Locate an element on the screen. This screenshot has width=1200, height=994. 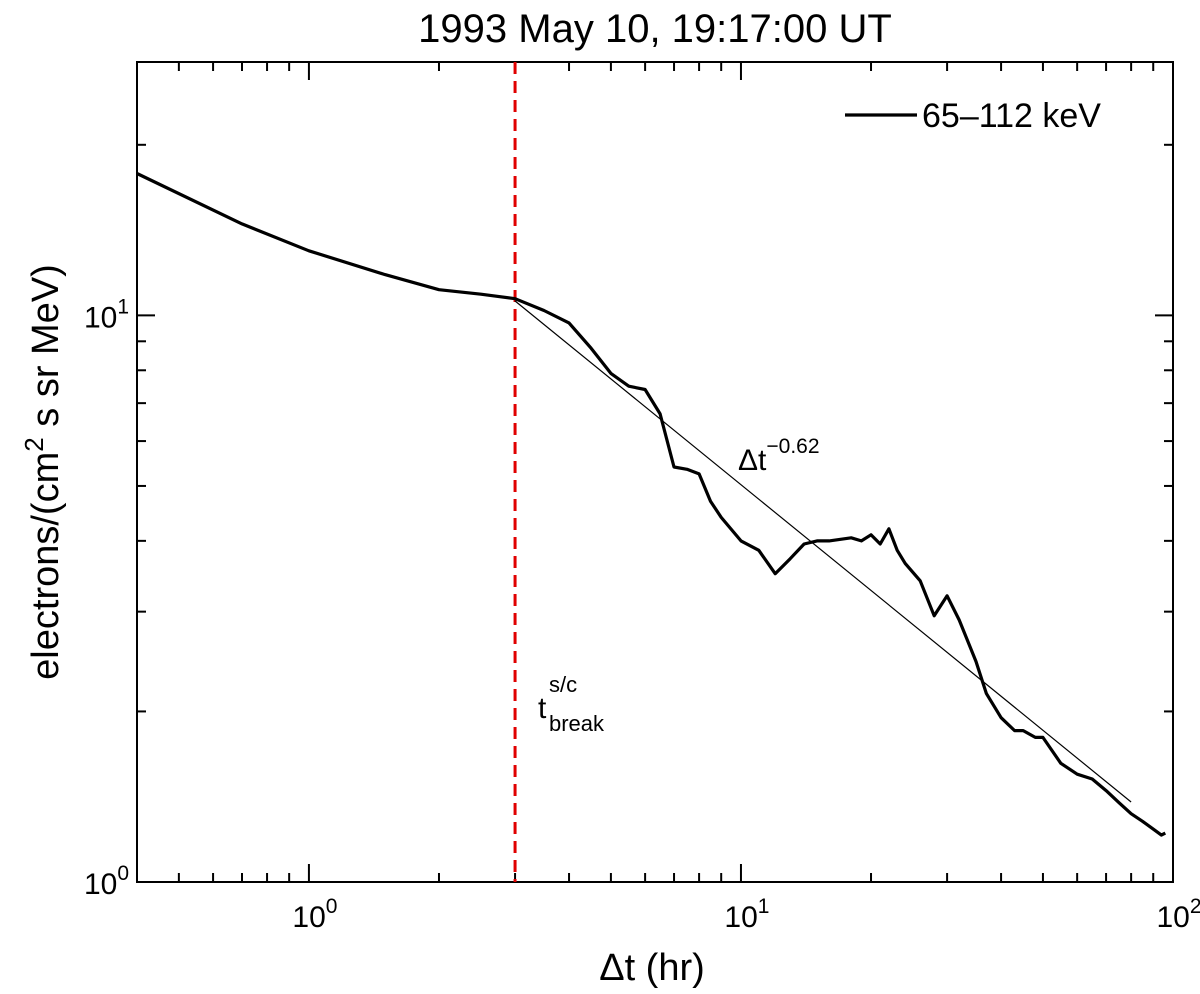
y-axis-label-before: electrons/(cm is located at coordinates (46, 566).